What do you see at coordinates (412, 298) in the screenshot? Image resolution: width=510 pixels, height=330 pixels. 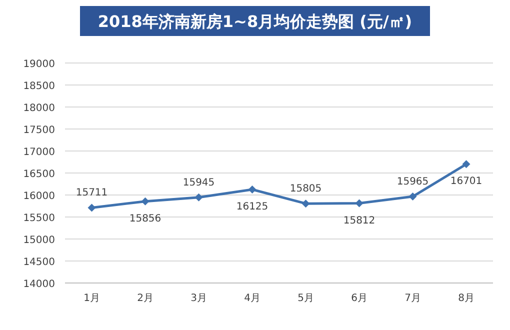 I see `x-tick-label: 7月` at bounding box center [412, 298].